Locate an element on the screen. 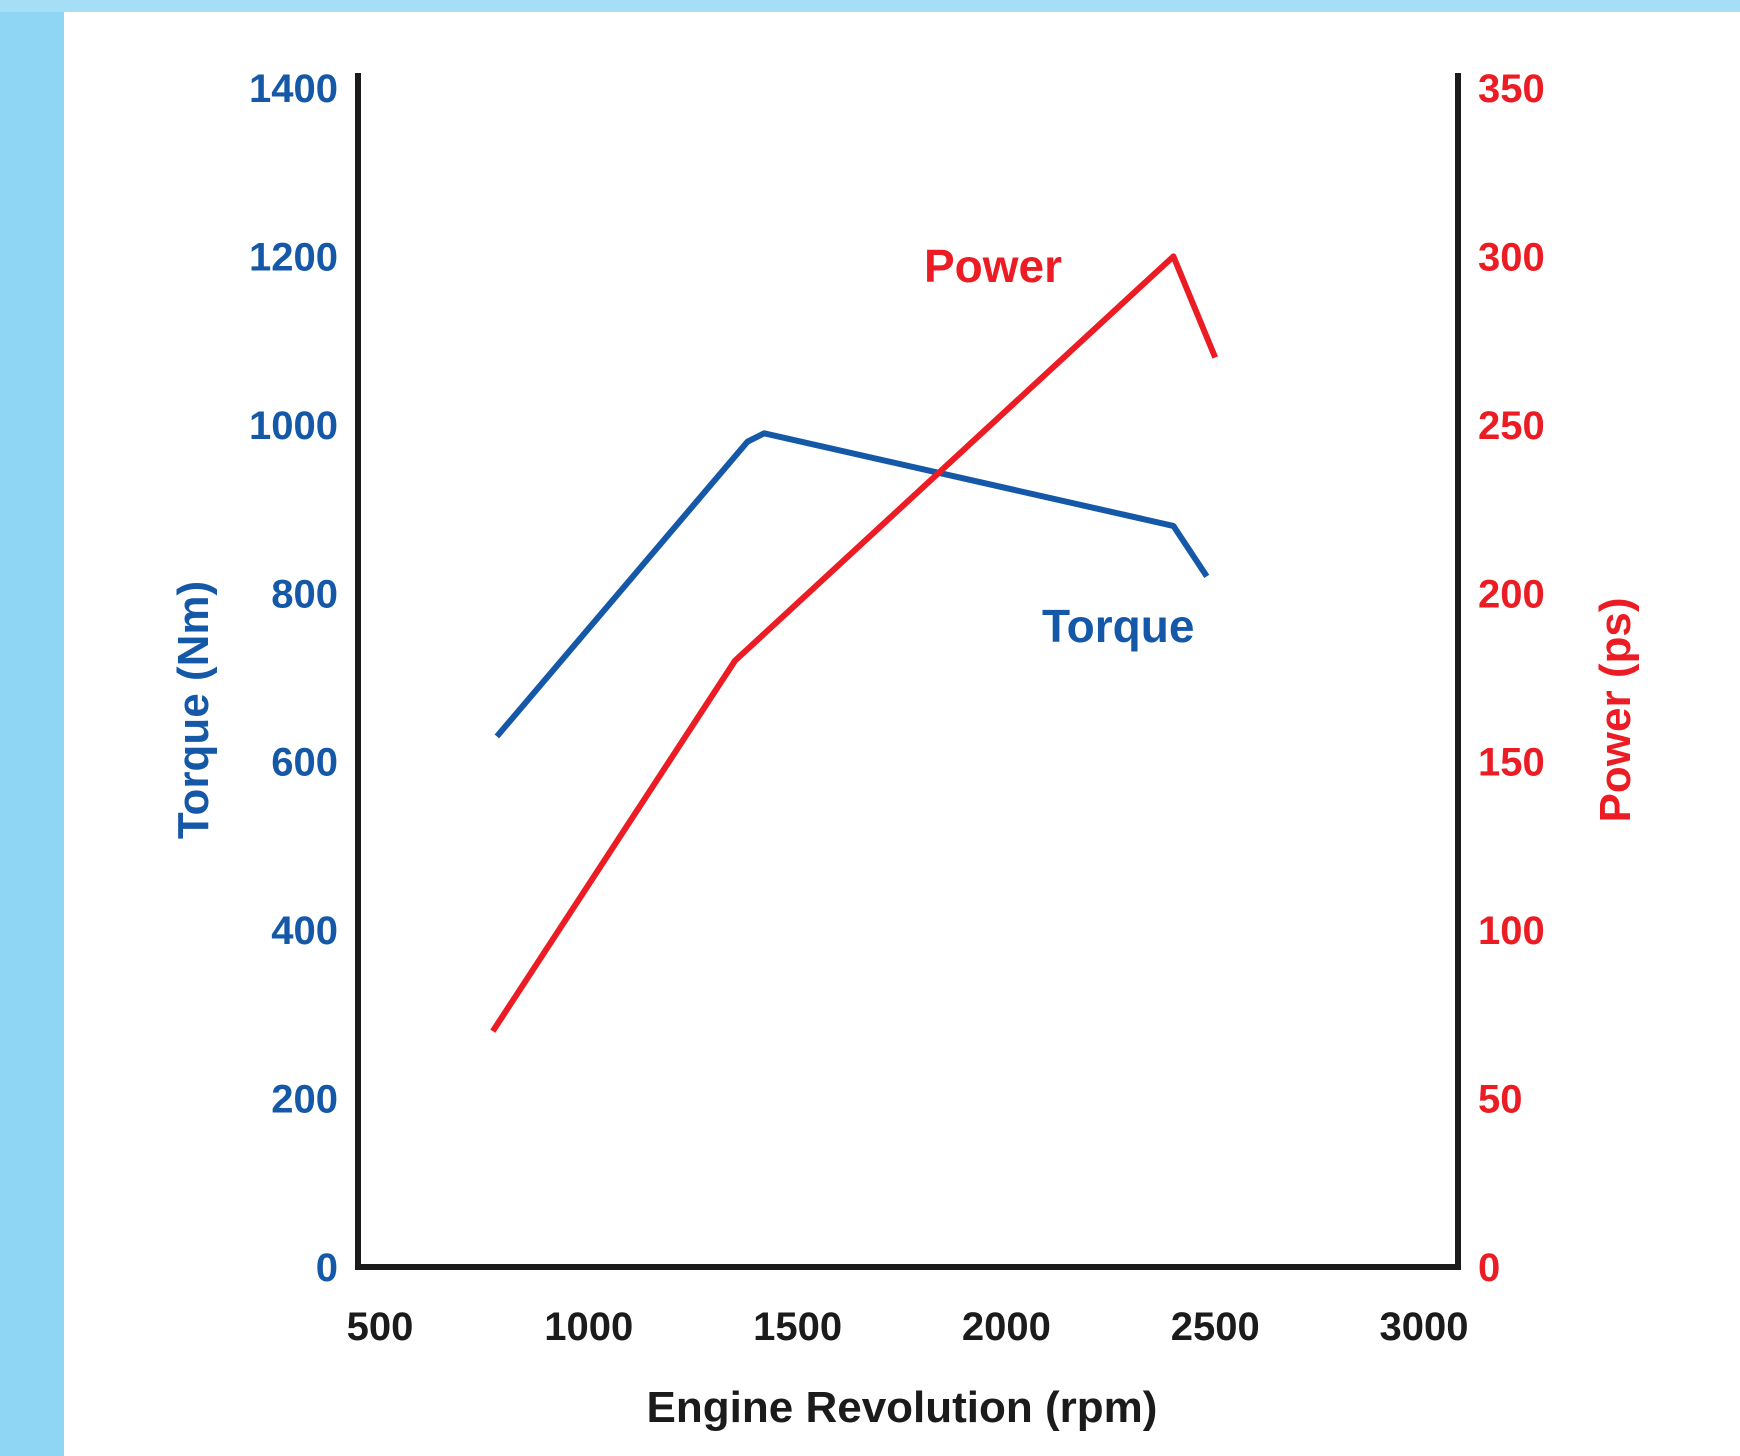  right-y-tick-label: 150 is located at coordinates (1511, 763).